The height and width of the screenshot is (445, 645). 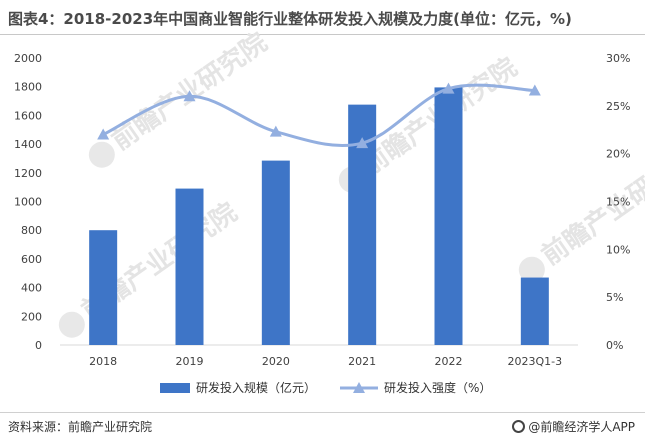 What do you see at coordinates (190, 361) in the screenshot?
I see `x-tick-label: 2019` at bounding box center [190, 361].